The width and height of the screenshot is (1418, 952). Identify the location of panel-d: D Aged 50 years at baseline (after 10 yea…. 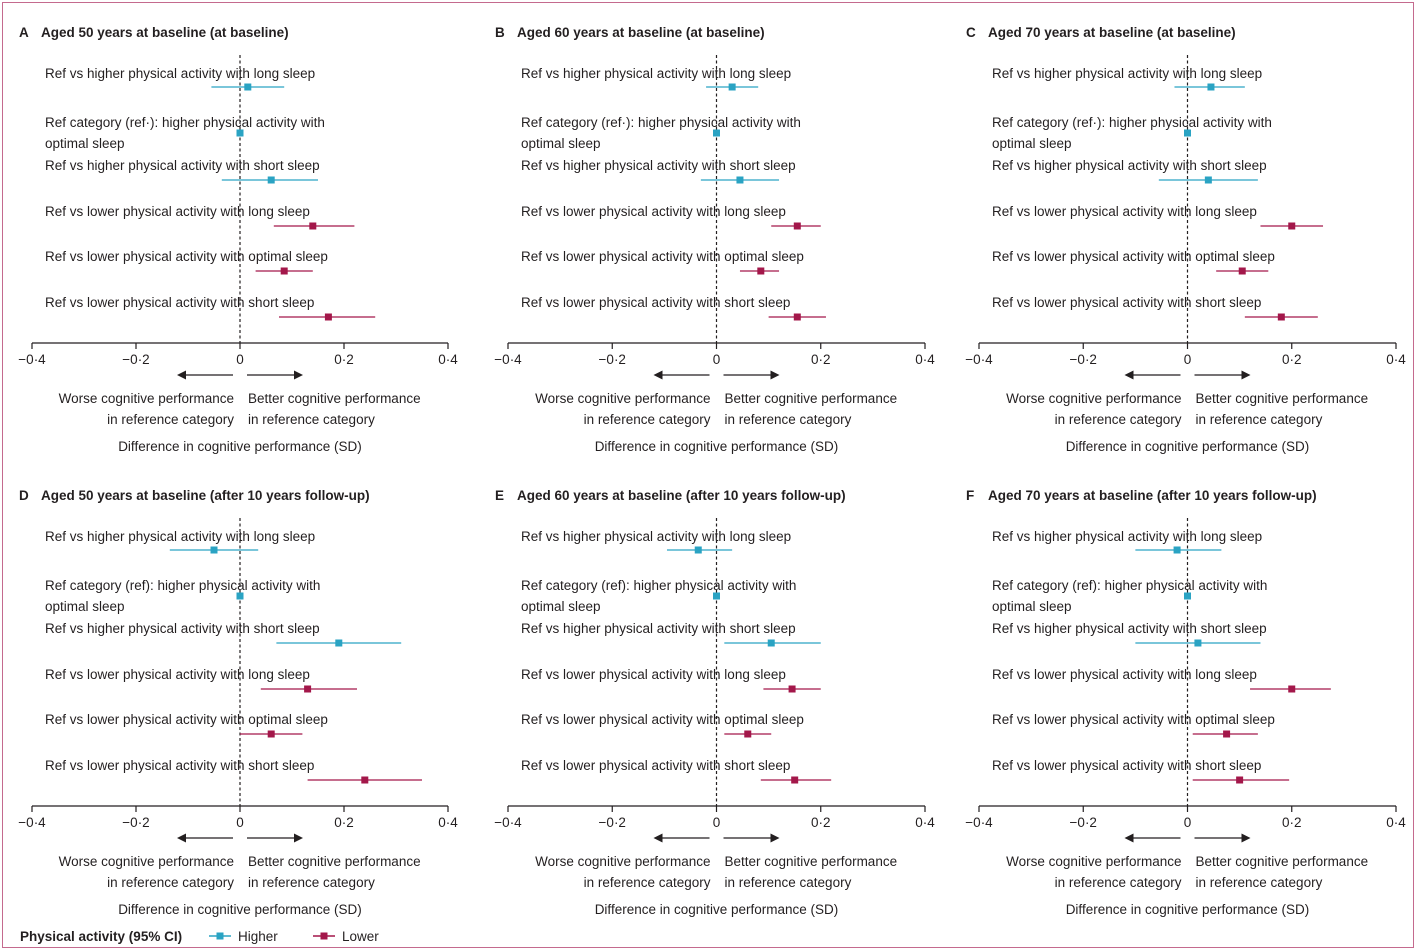
(238, 702).